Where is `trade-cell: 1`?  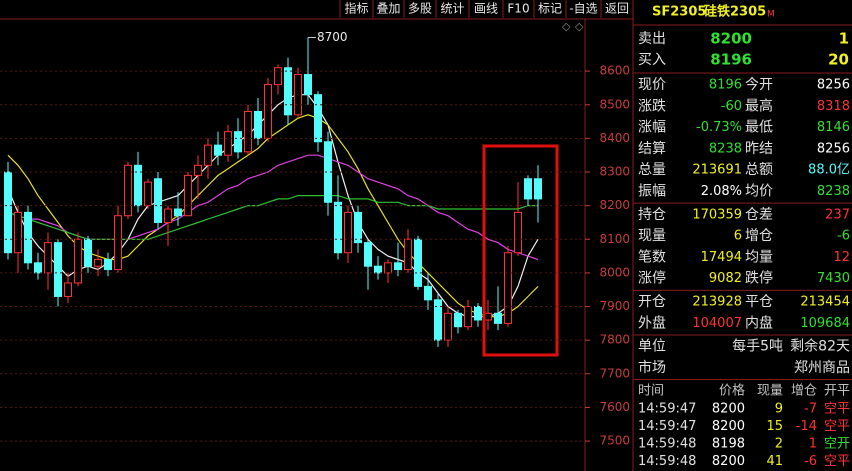
trade-cell: 1 is located at coordinates (813, 444).